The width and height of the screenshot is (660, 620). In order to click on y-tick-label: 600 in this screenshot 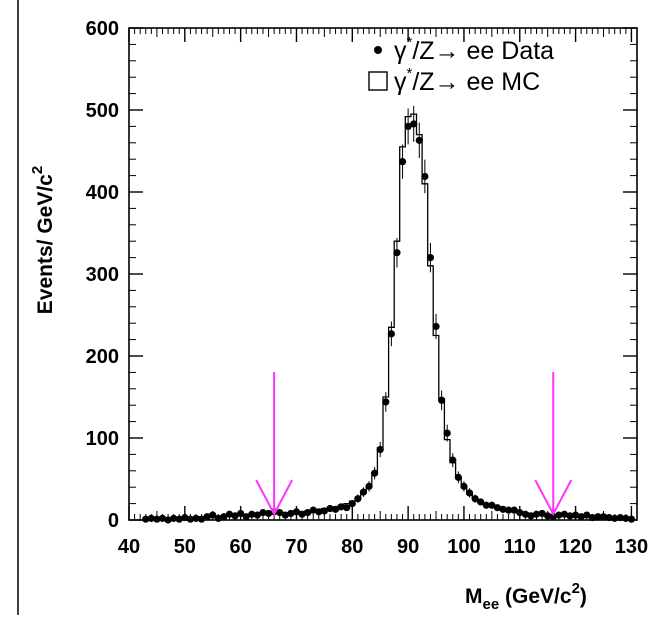, I will do `click(102, 29)`.